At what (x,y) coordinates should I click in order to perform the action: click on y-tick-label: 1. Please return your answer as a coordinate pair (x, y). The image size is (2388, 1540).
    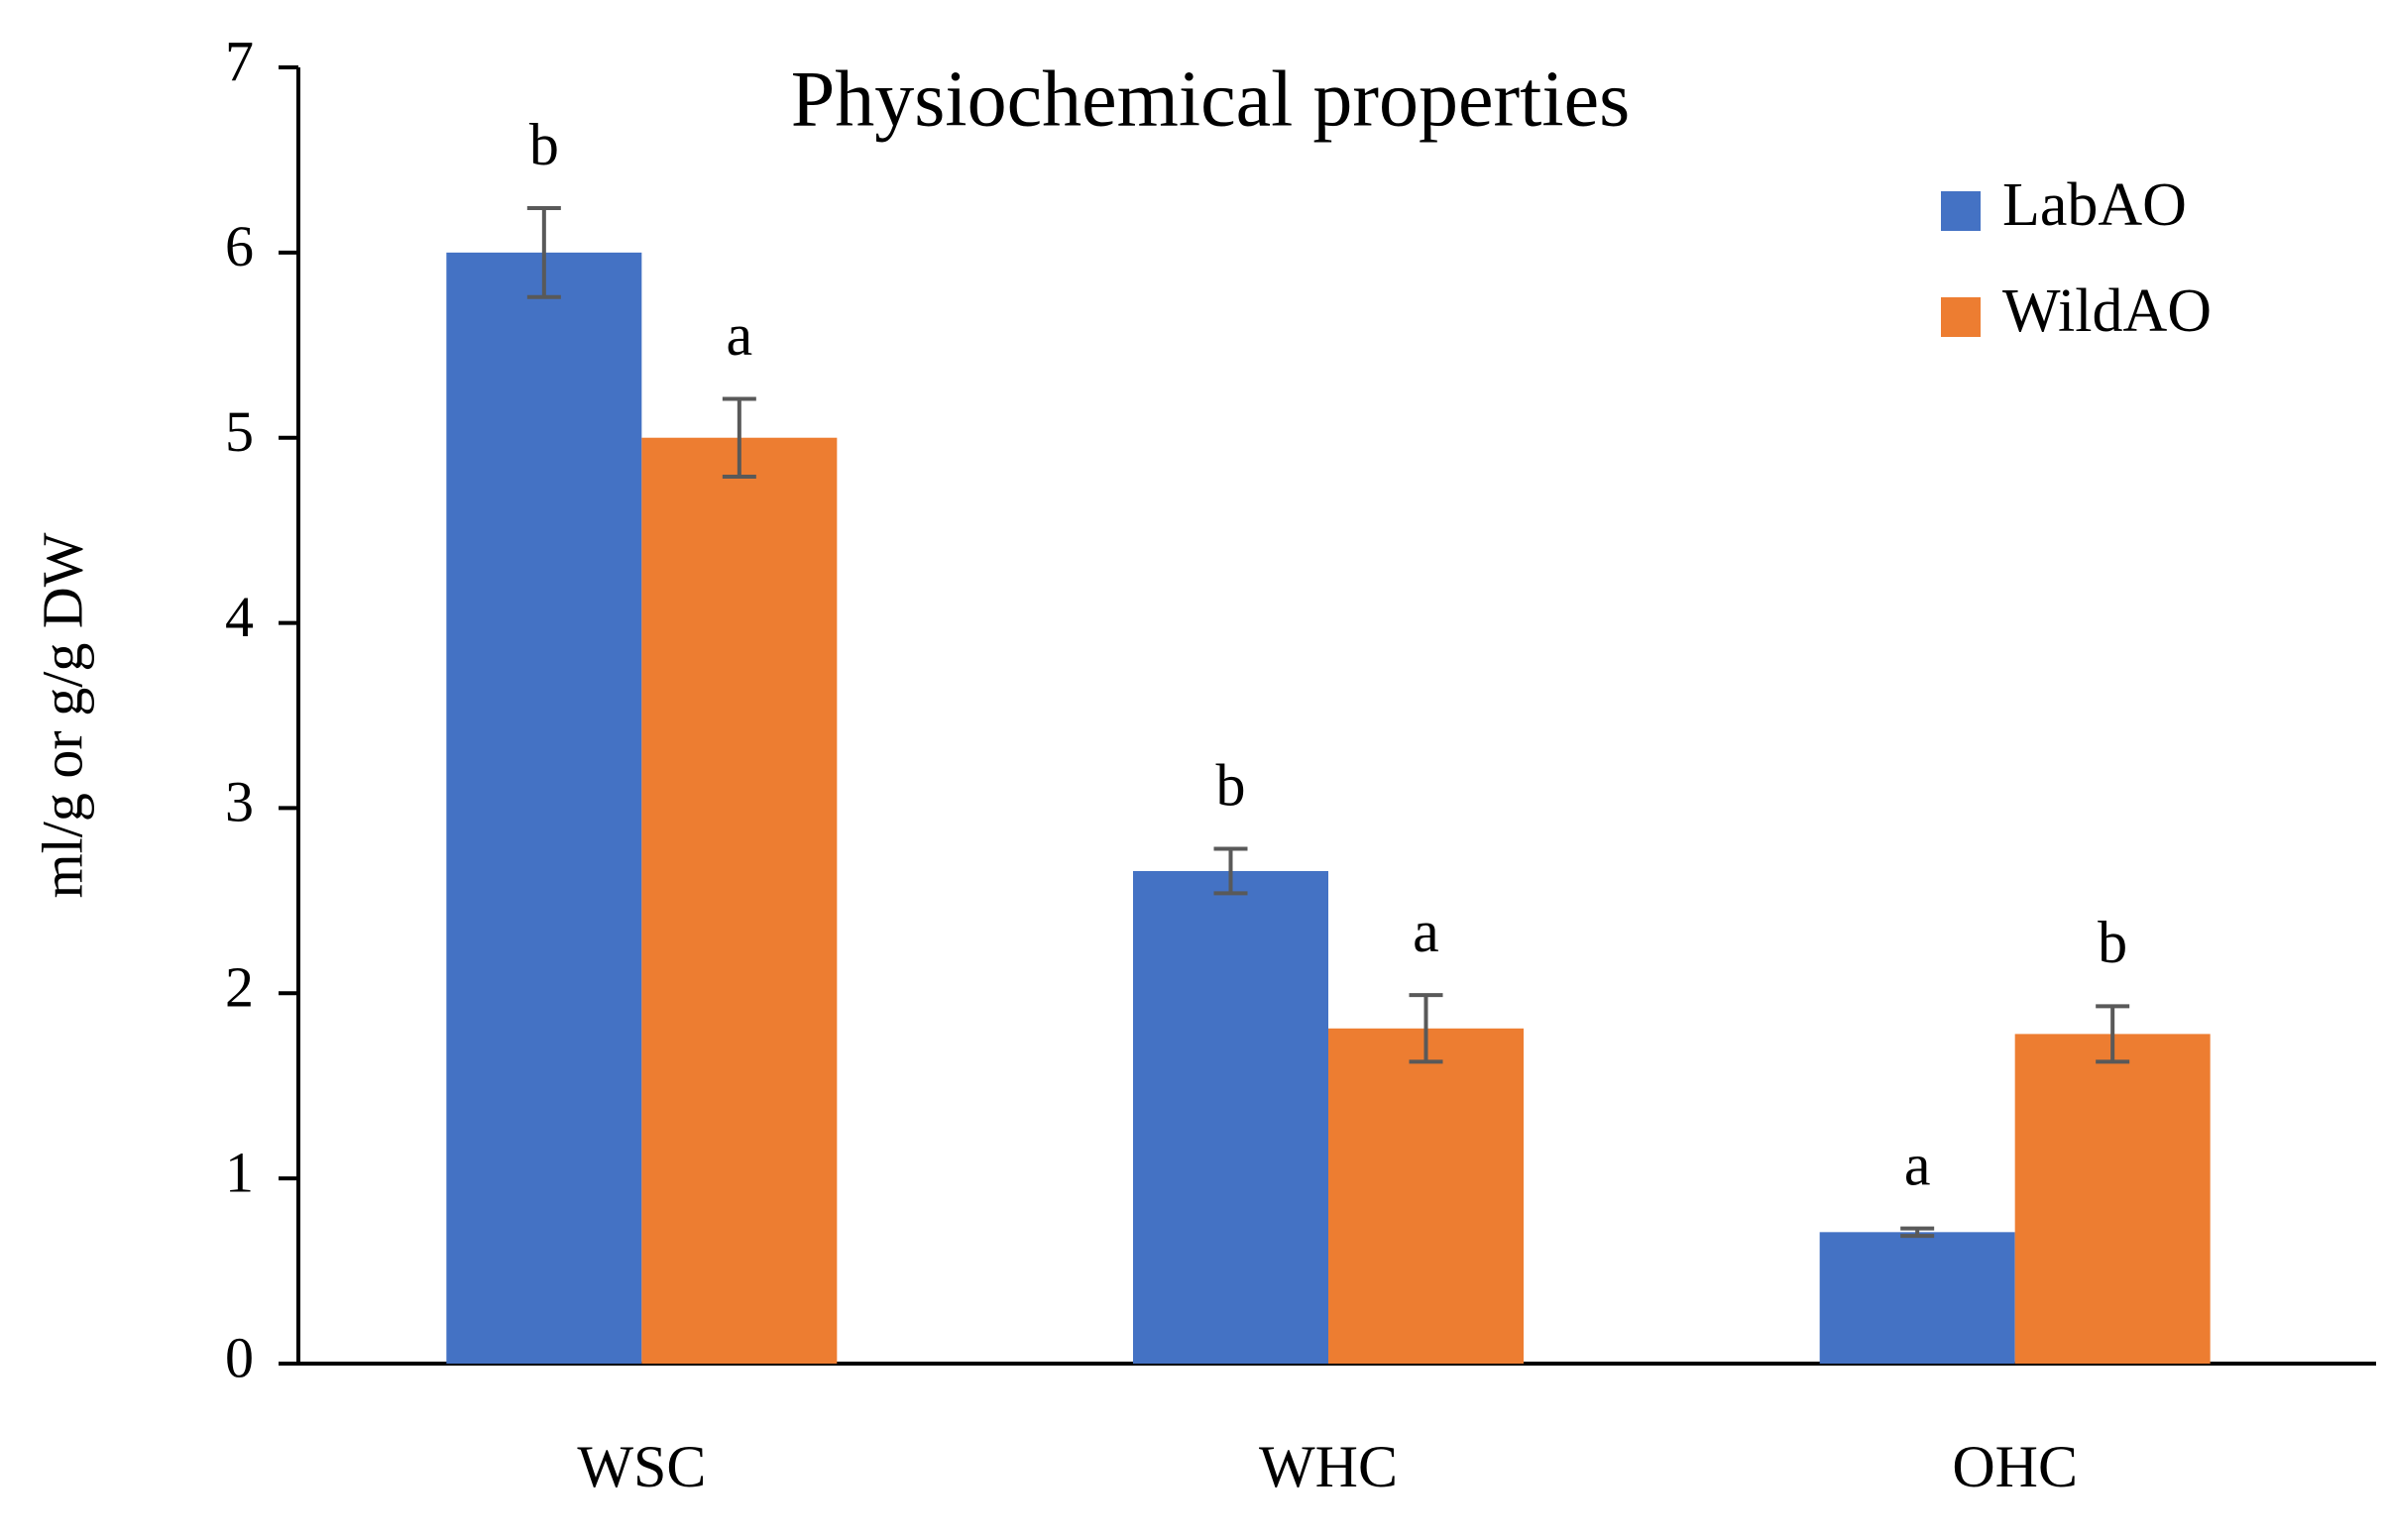
    Looking at the image, I should click on (239, 1172).